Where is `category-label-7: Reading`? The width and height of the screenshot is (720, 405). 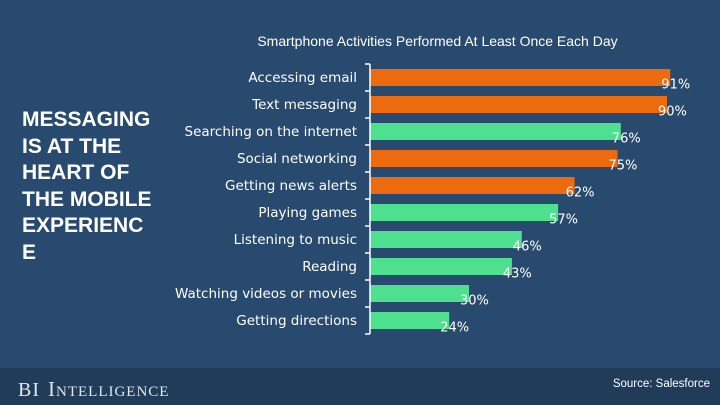 category-label-7: Reading is located at coordinates (329, 267).